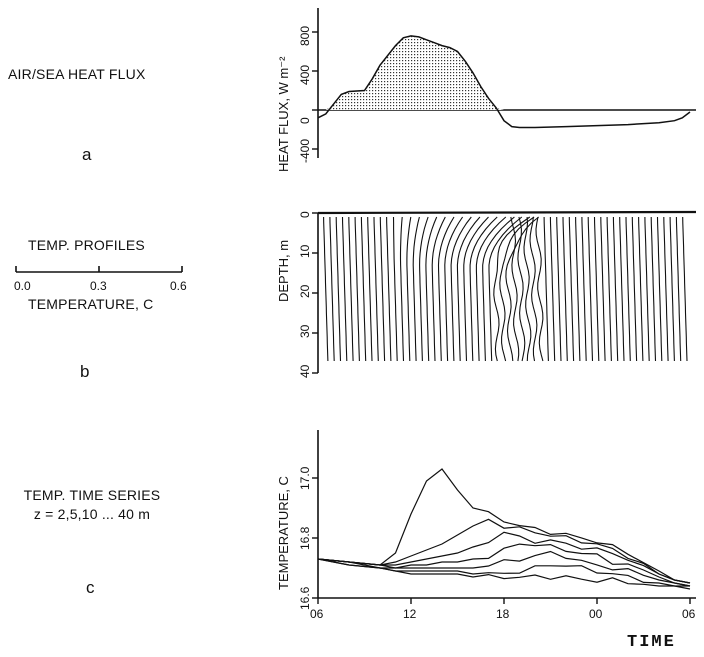  What do you see at coordinates (504, 72) in the screenshot?
I see `heat-flux-positive-area` at bounding box center [504, 72].